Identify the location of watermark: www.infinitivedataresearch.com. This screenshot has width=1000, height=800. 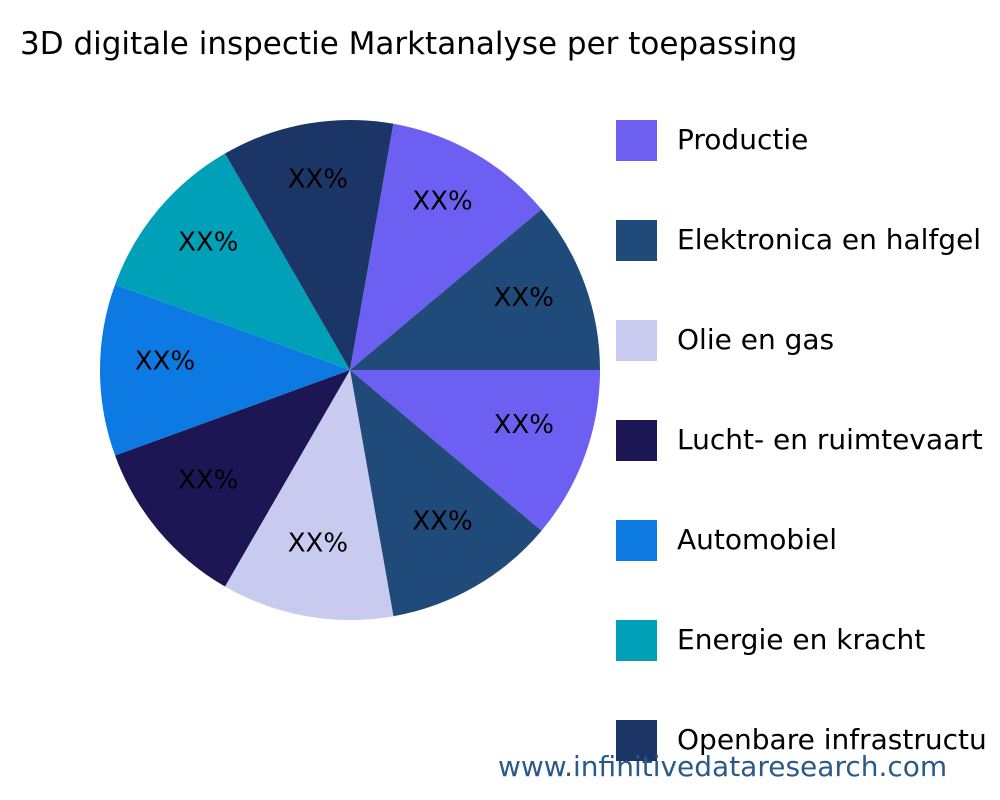
(723, 766).